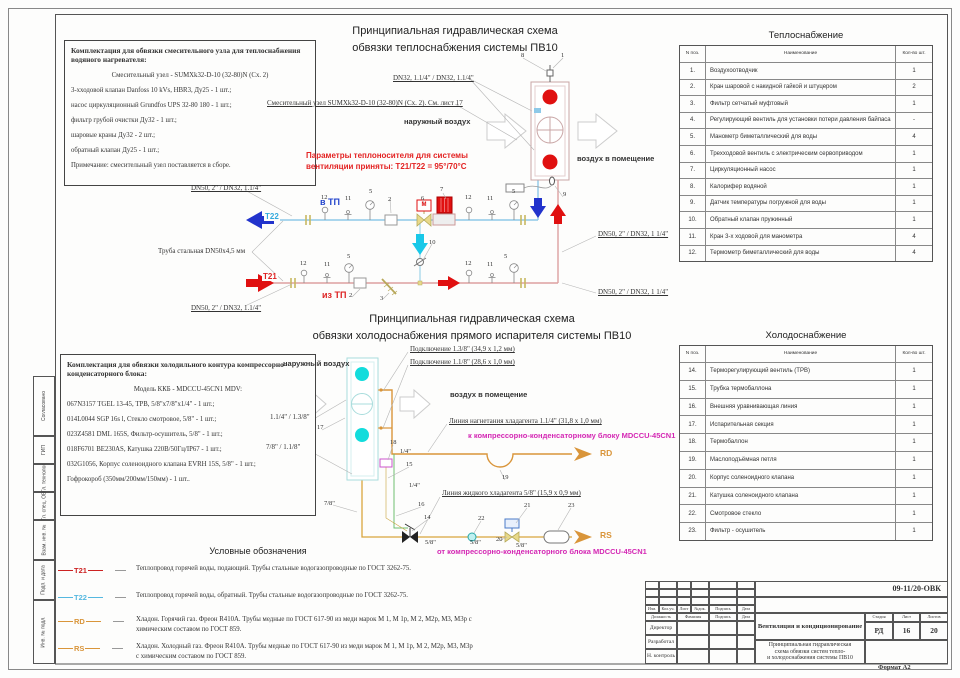 The height and width of the screenshot is (678, 960). I want to click on component-ref: 6, so click(423, 198).